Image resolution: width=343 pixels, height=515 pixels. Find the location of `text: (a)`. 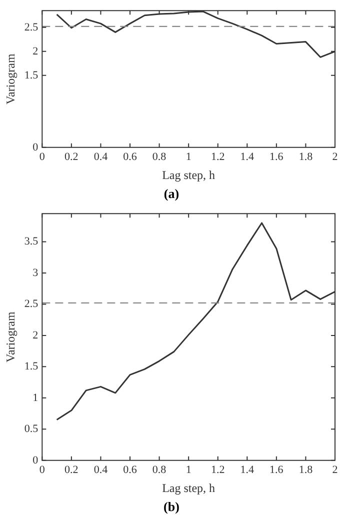

text: (a) is located at coordinates (171, 194).